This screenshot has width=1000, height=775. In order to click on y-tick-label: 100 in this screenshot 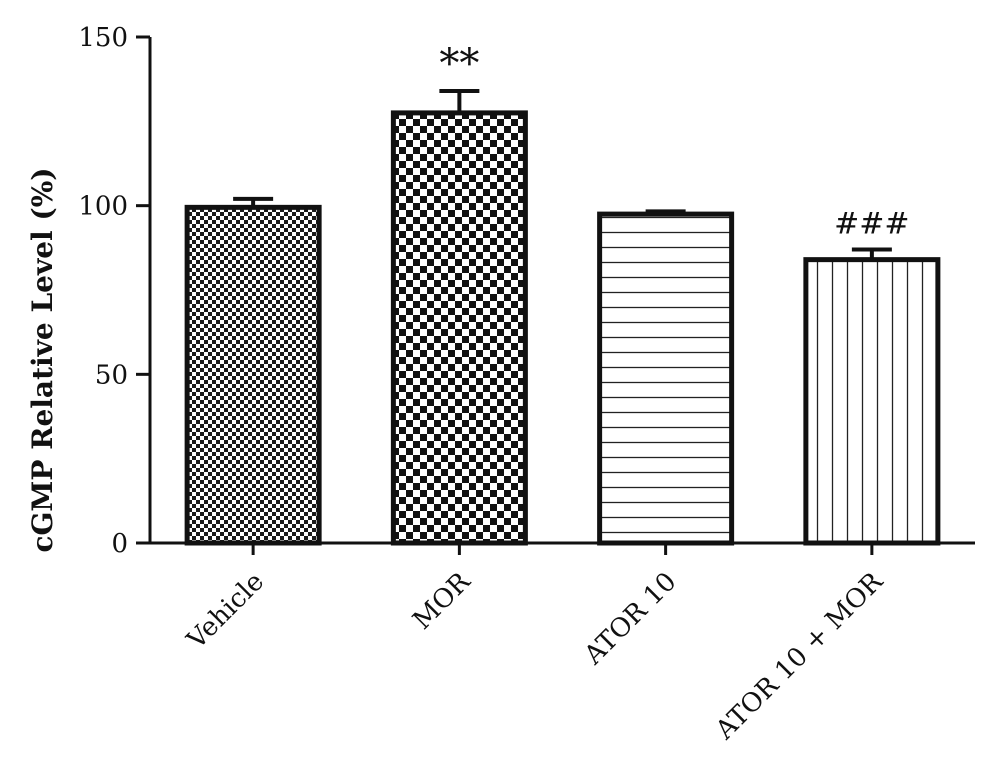, I will do `click(103, 207)`.